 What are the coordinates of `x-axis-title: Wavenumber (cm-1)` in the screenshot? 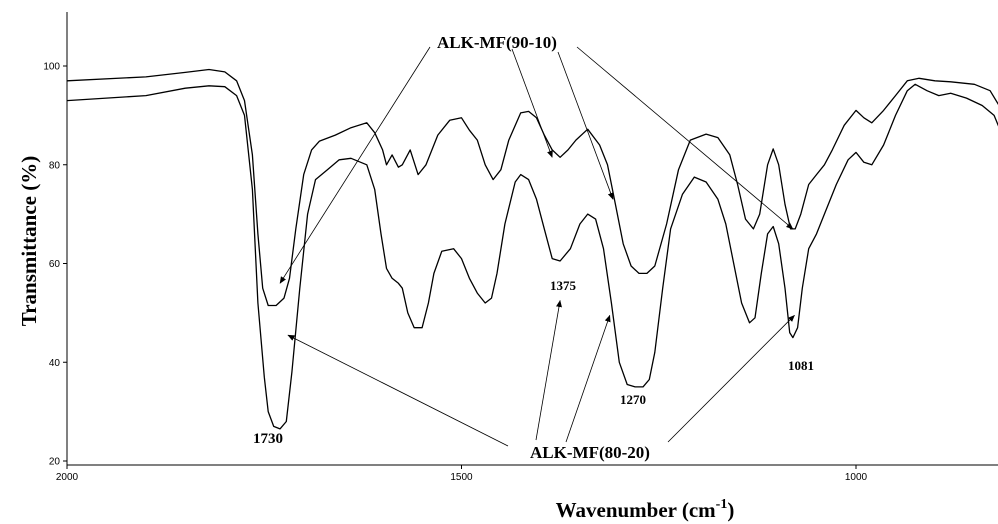 It's located at (645, 509).